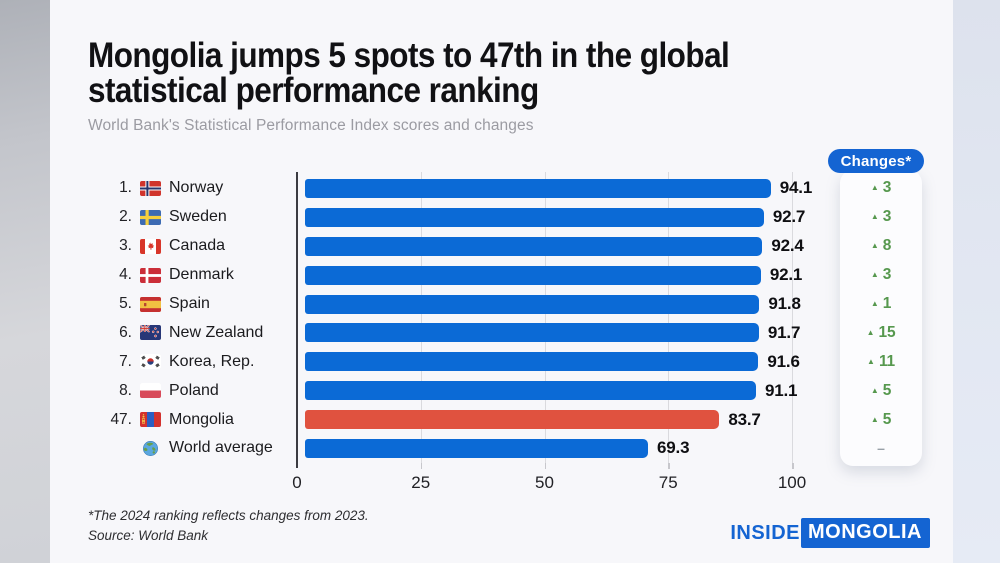  What do you see at coordinates (150, 420) in the screenshot?
I see `mongolia-flag-icon` at bounding box center [150, 420].